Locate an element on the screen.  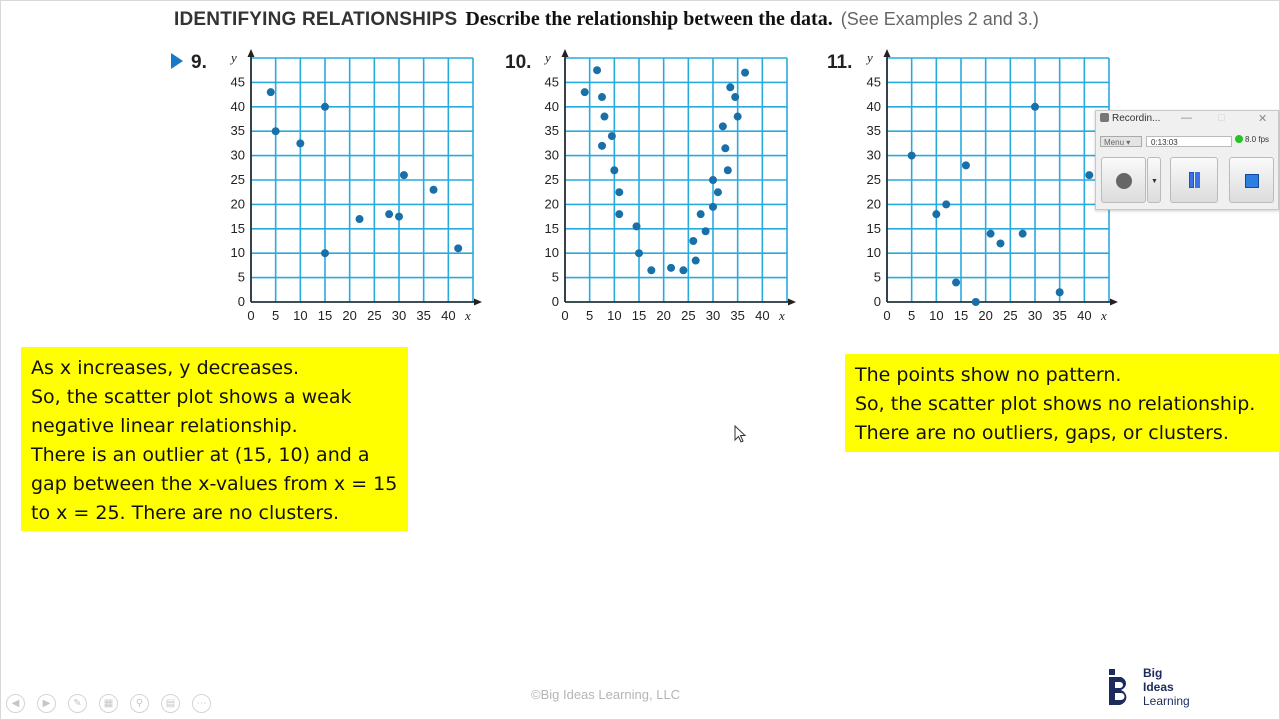
y-tick-label: 40 is located at coordinates (874, 106).